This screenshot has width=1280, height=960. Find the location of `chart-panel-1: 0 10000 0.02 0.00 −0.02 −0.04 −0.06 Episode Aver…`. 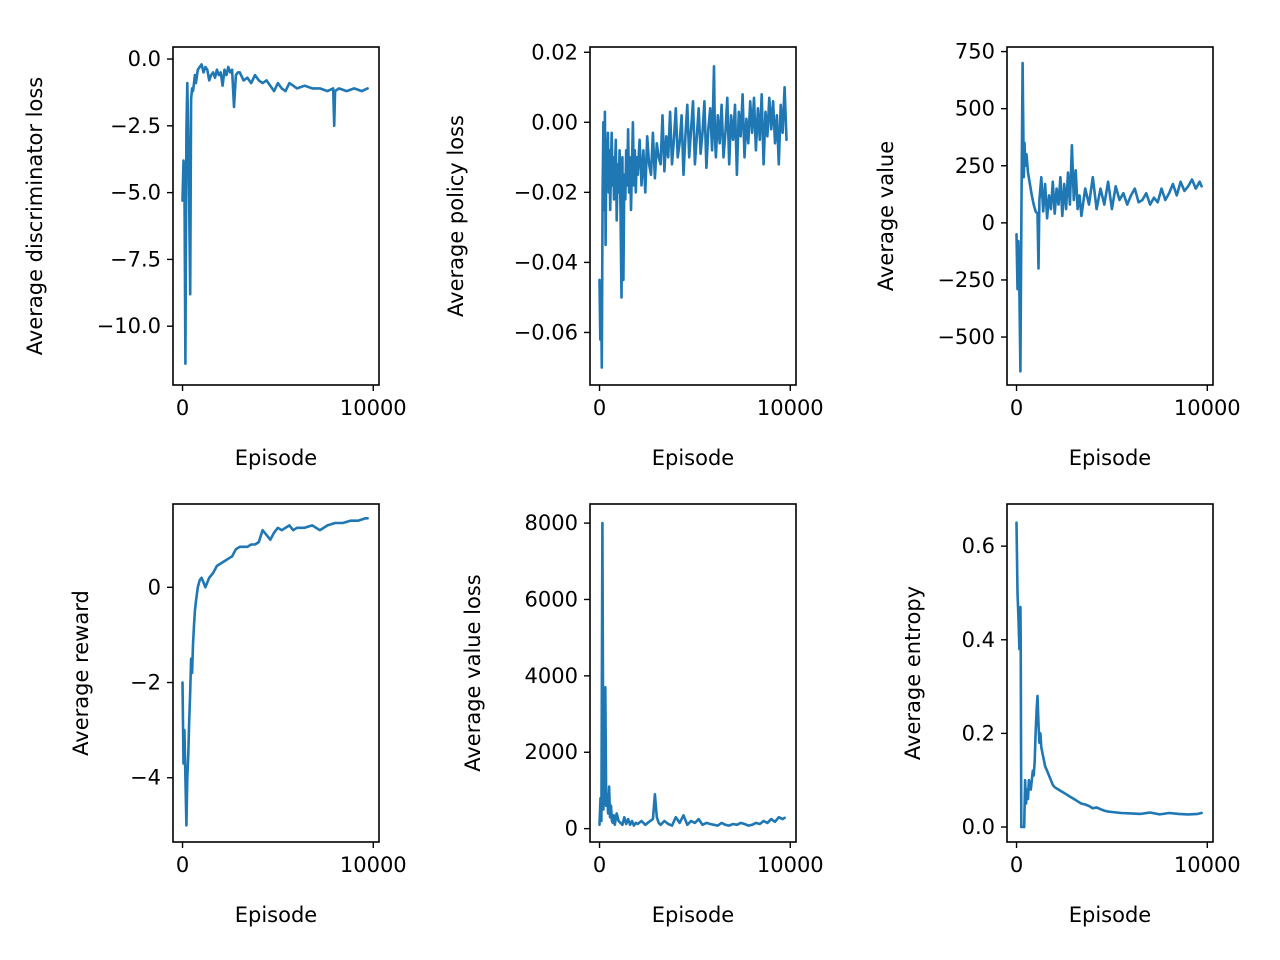

chart-panel-1: 0 10000 0.02 0.00 −0.02 −0.04 −0.06 Episode Aver… is located at coordinates (634, 255).